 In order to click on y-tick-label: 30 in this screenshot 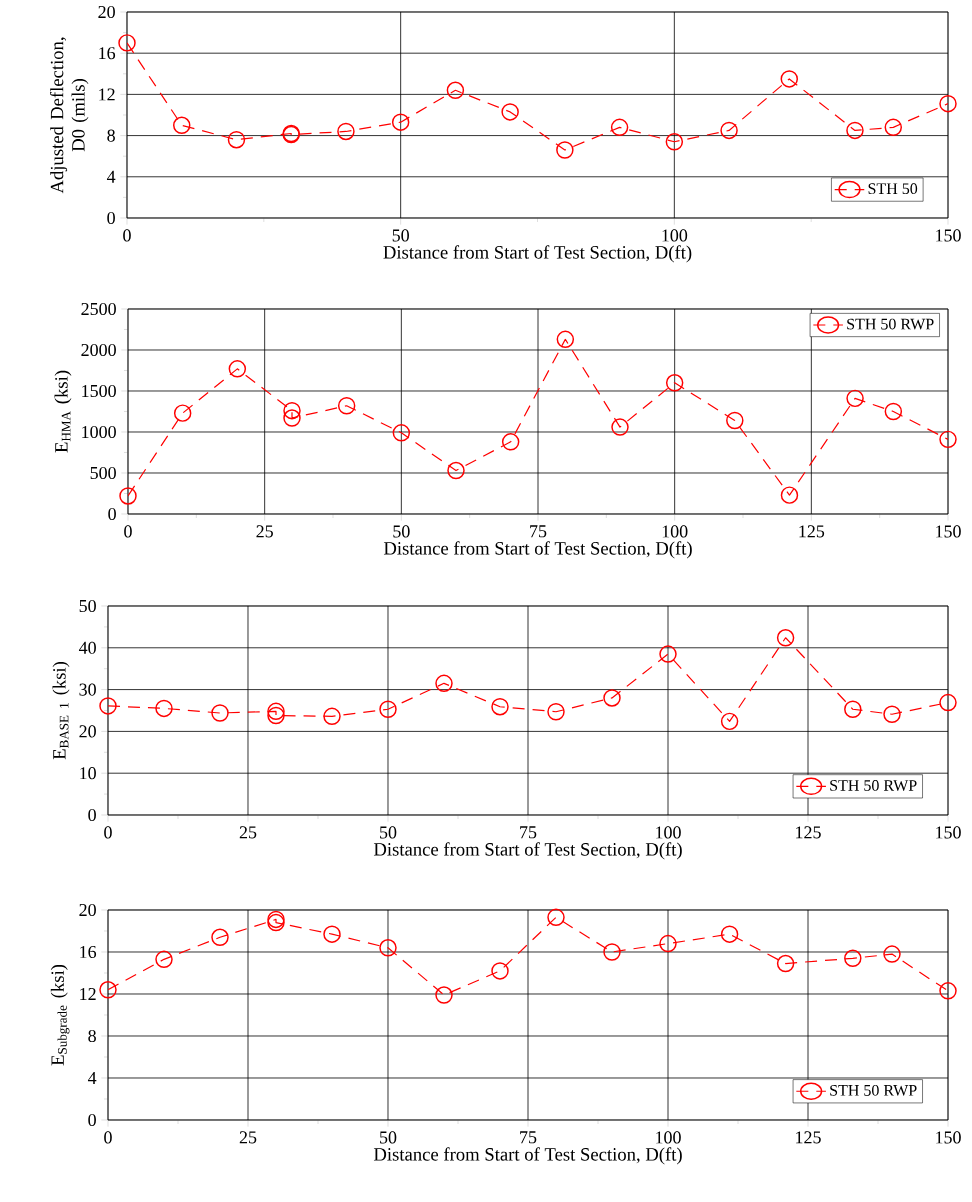, I will do `click(87, 689)`.